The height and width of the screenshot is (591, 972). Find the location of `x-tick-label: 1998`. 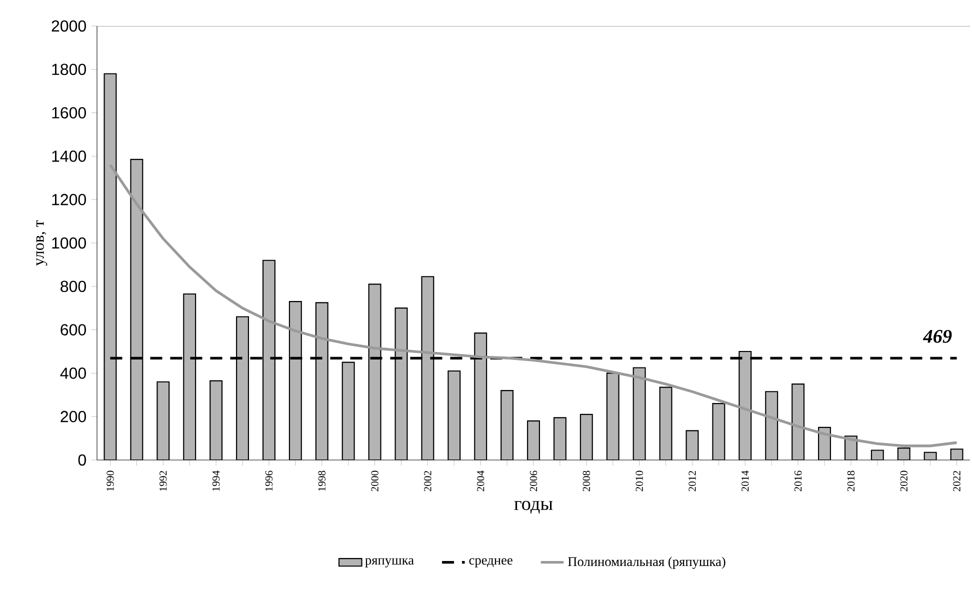

x-tick-label: 1998 is located at coordinates (322, 480).